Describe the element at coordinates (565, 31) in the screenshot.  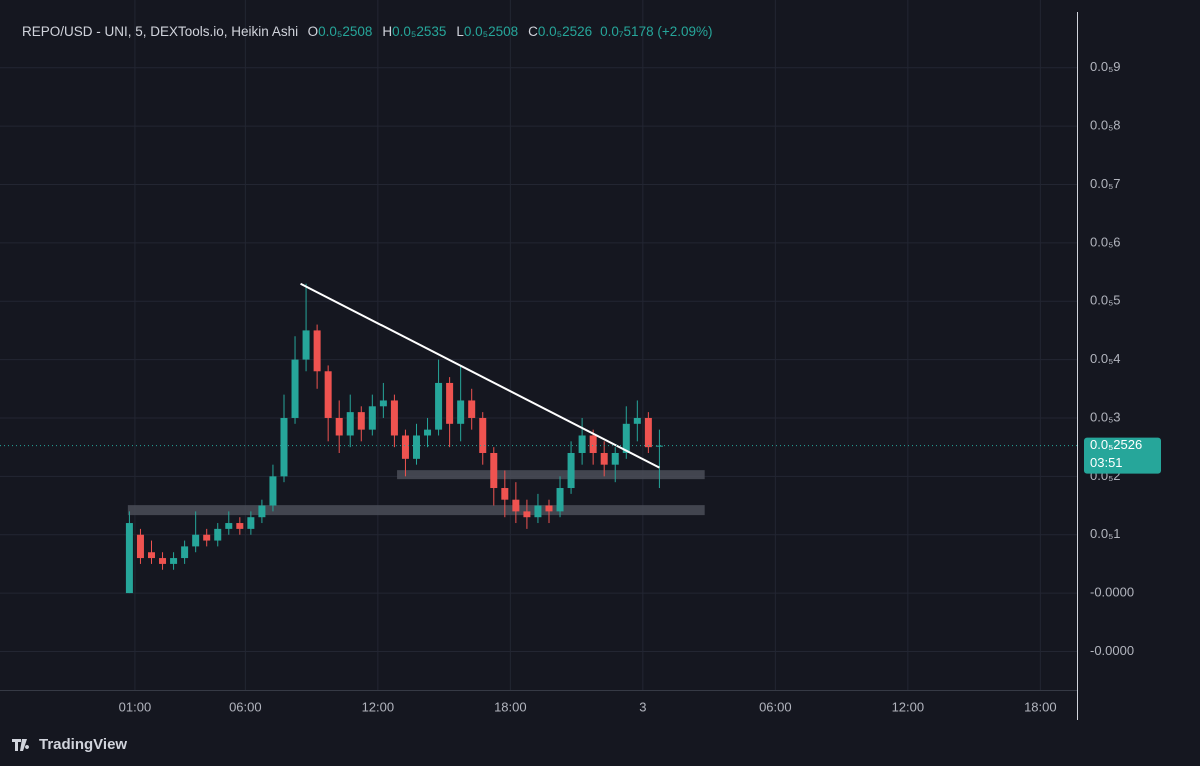
I see `ohlc-value: 0.0₅2526` at that location.